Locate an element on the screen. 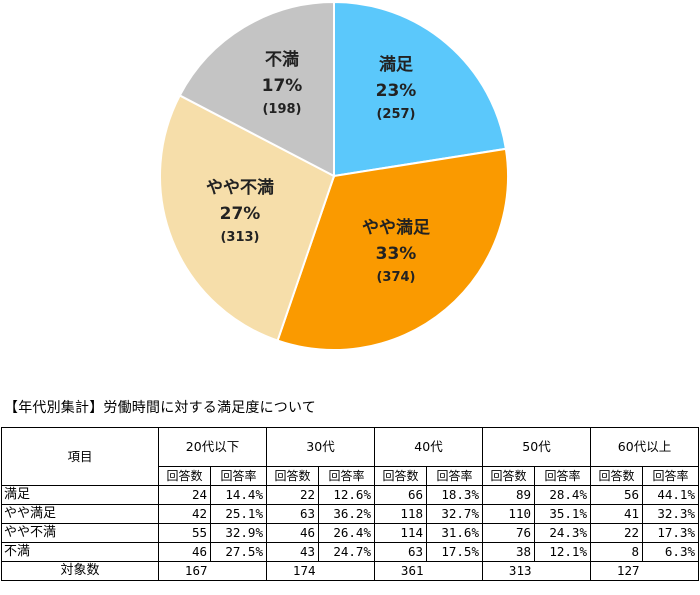  slice-label: 満足 is located at coordinates (396, 64).